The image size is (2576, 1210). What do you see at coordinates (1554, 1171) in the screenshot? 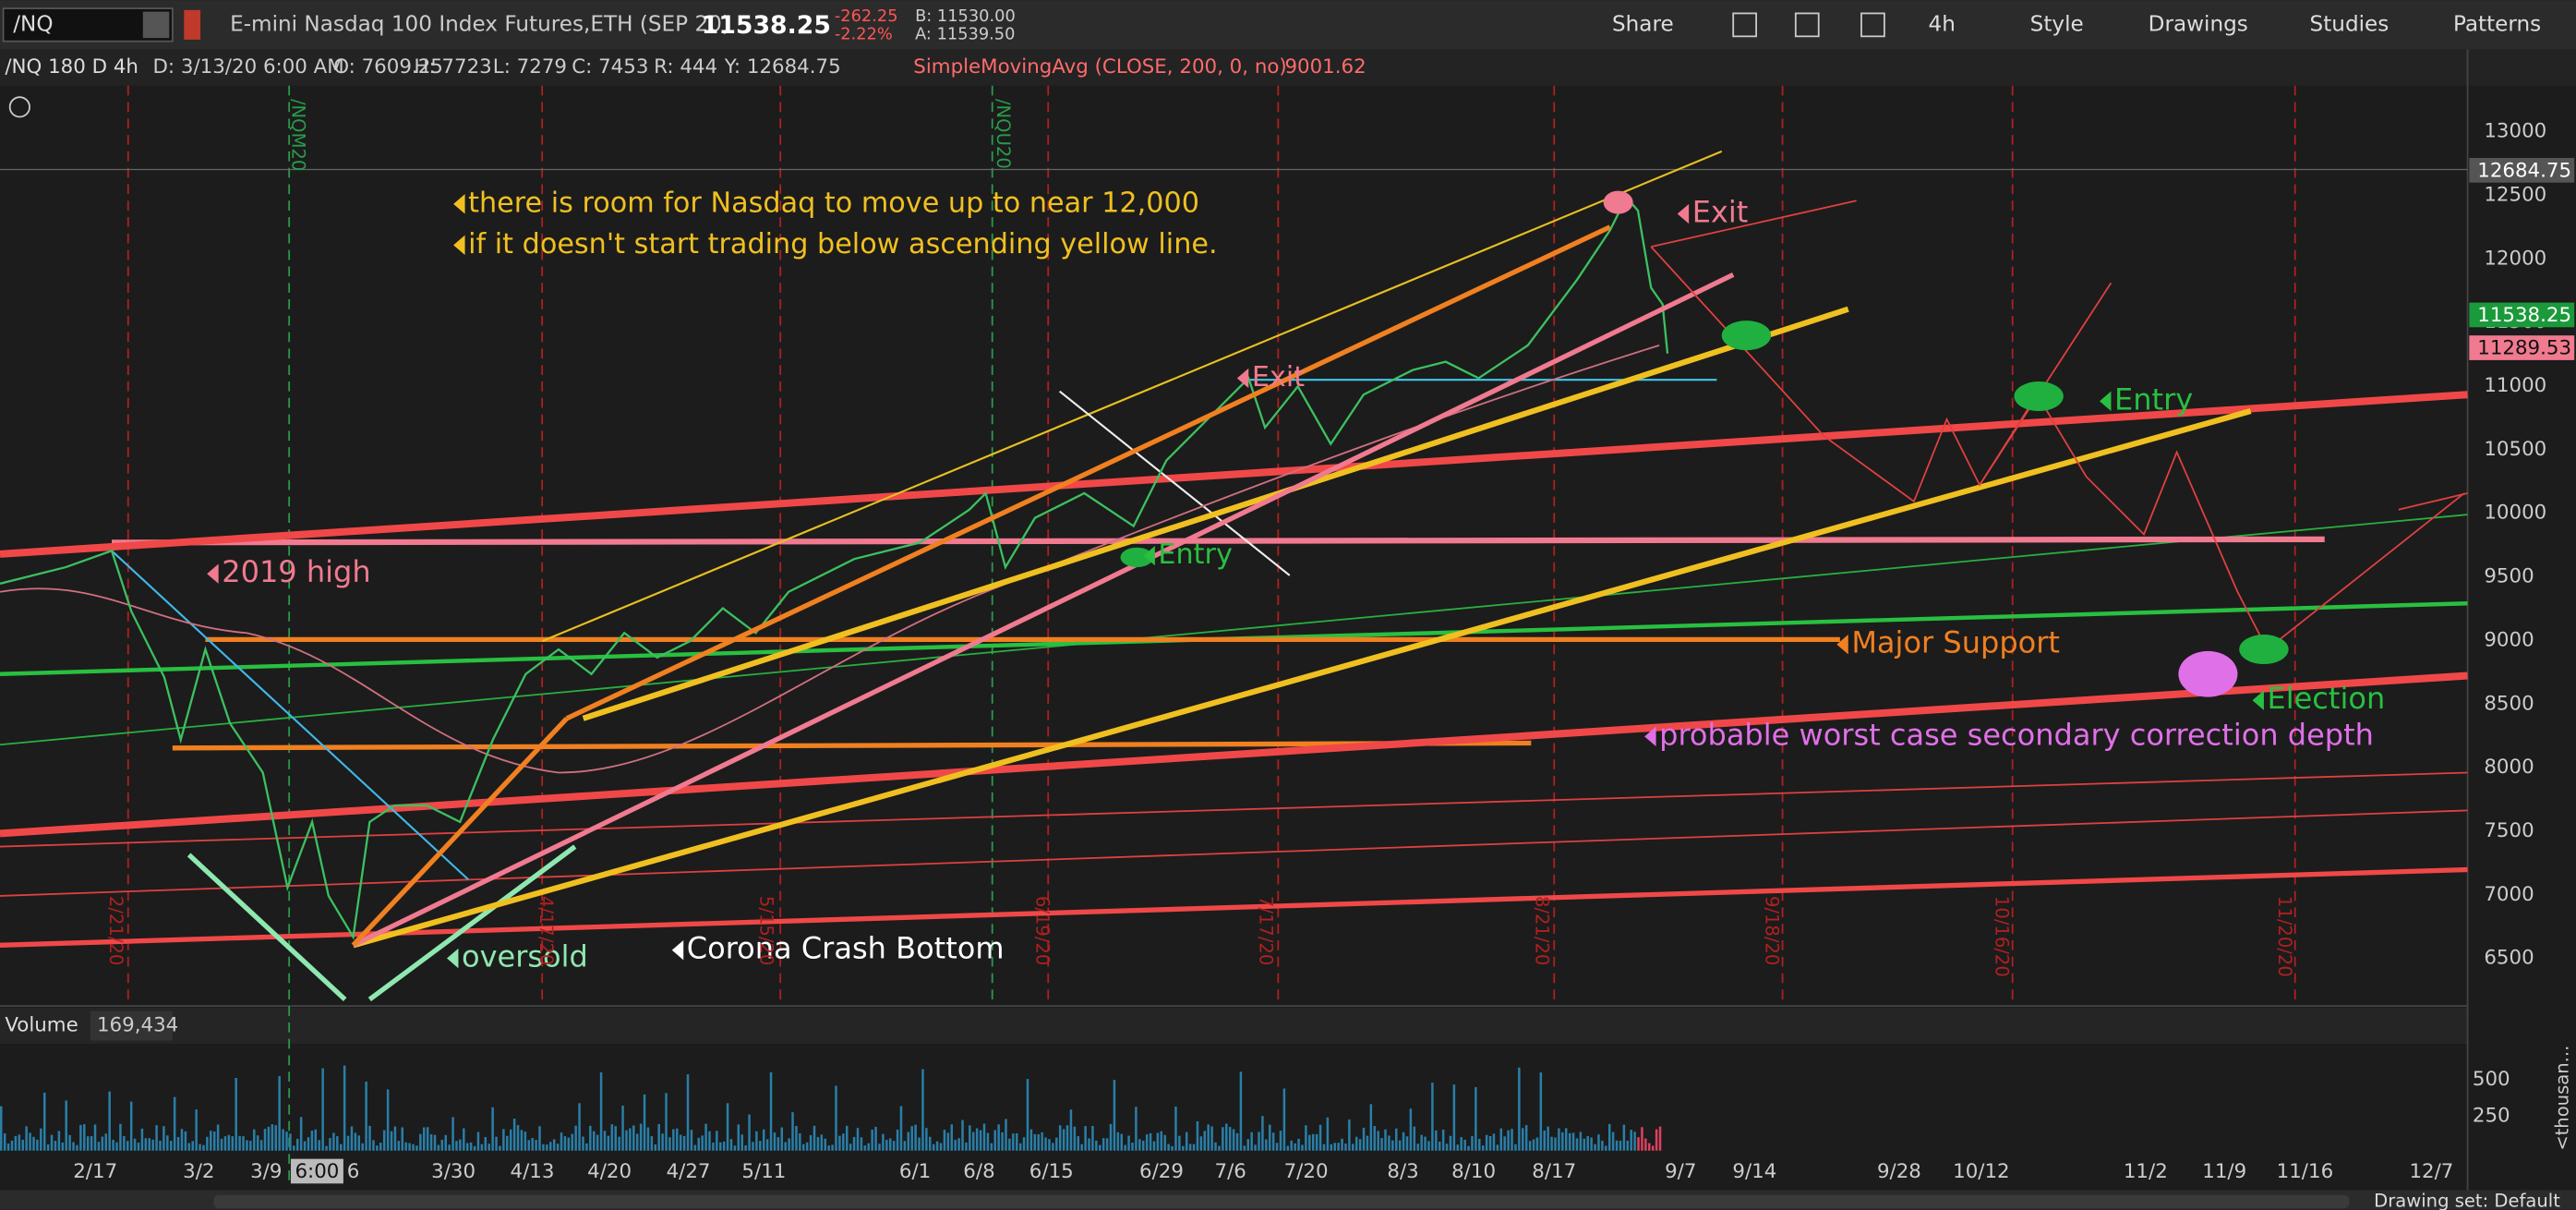
I see `time-label: 8/17` at bounding box center [1554, 1171].